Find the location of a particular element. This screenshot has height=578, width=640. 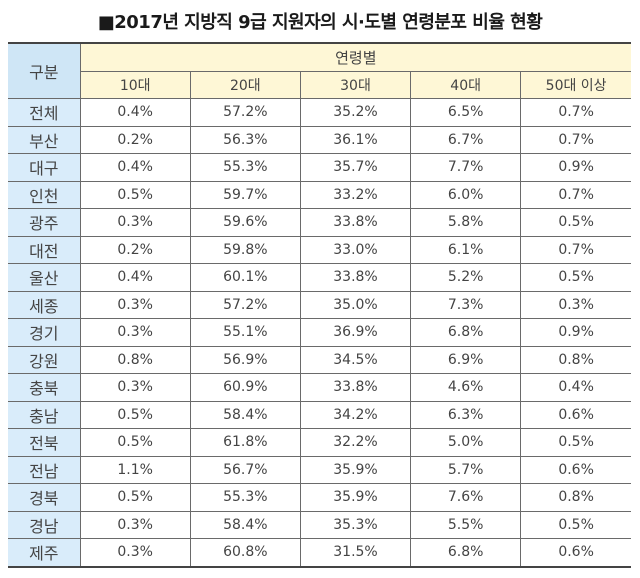

table-header: 구분 연령별 10대 20대 30대 40대 50대 이상 is located at coordinates (319, 70).